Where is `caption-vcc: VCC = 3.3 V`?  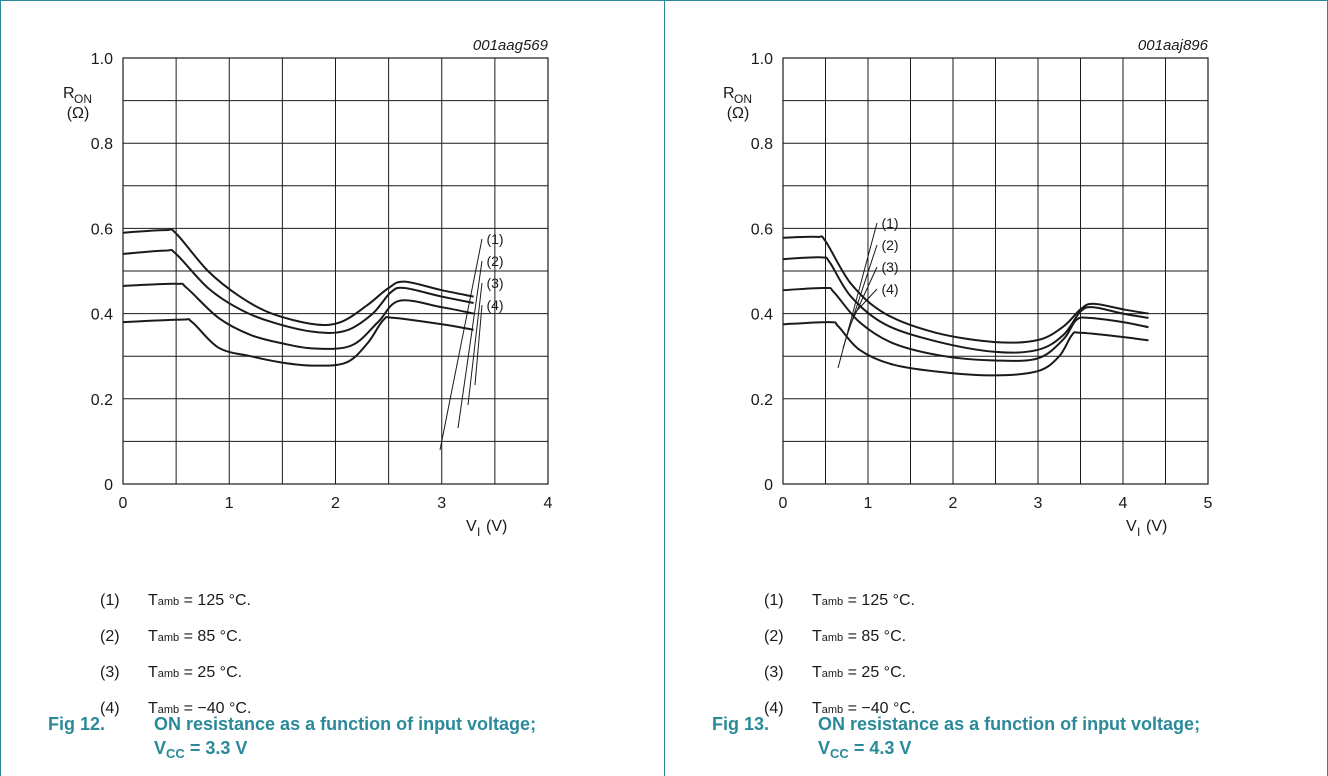 caption-vcc: VCC = 3.3 V is located at coordinates (200, 749).